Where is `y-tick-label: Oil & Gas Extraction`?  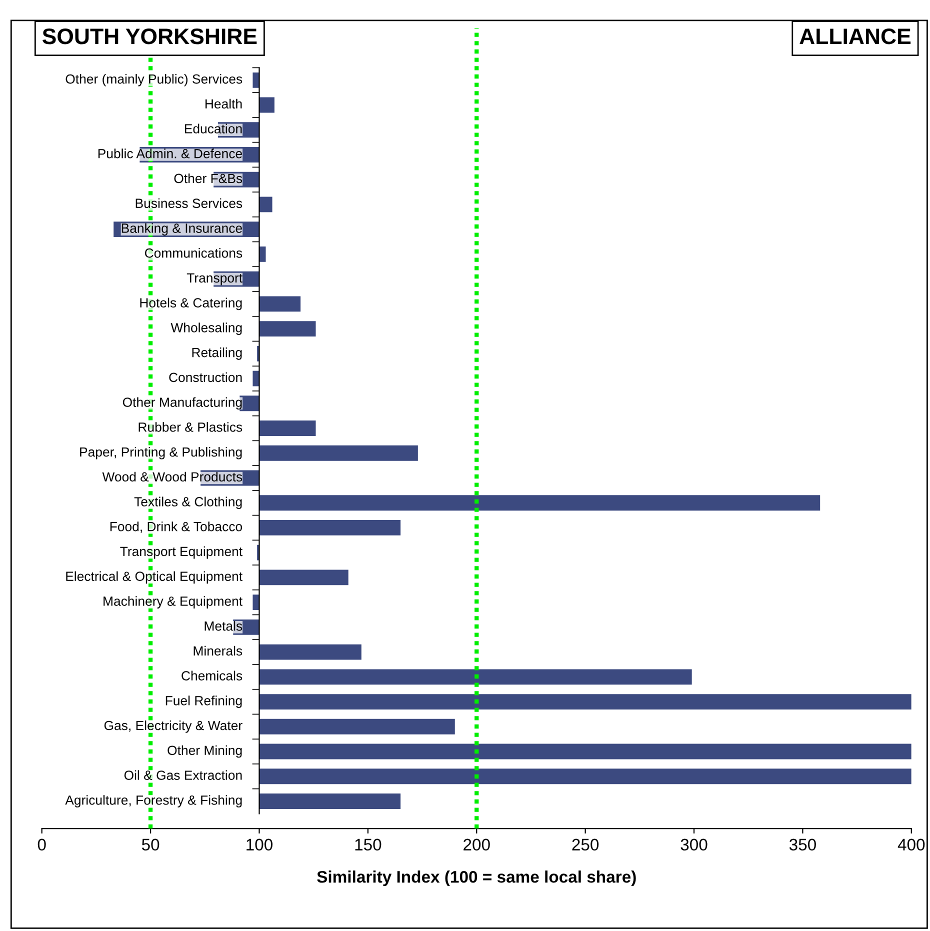 y-tick-label: Oil & Gas Extraction is located at coordinates (183, 775).